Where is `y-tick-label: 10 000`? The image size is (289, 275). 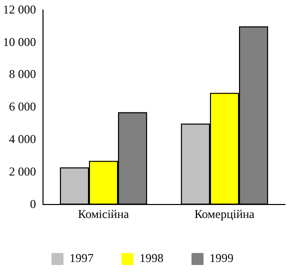 y-tick-label: 10 000 is located at coordinates (19, 41).